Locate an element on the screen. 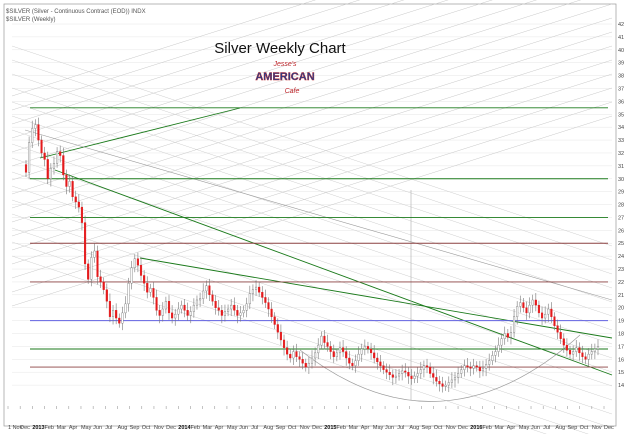 The height and width of the screenshot is (439, 640). y-tick-label: 17 is located at coordinates (621, 347).